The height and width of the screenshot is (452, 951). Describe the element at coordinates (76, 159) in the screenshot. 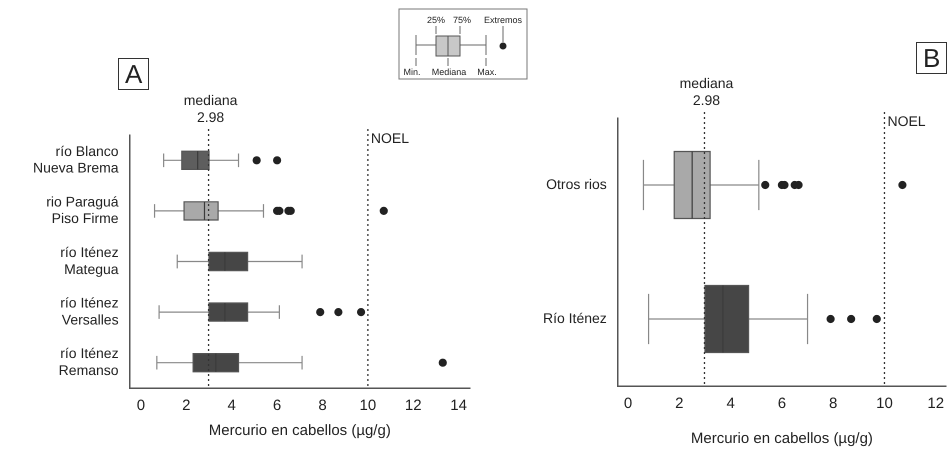

I see `y-tick-label: río Blanco Nueva Brema` at that location.